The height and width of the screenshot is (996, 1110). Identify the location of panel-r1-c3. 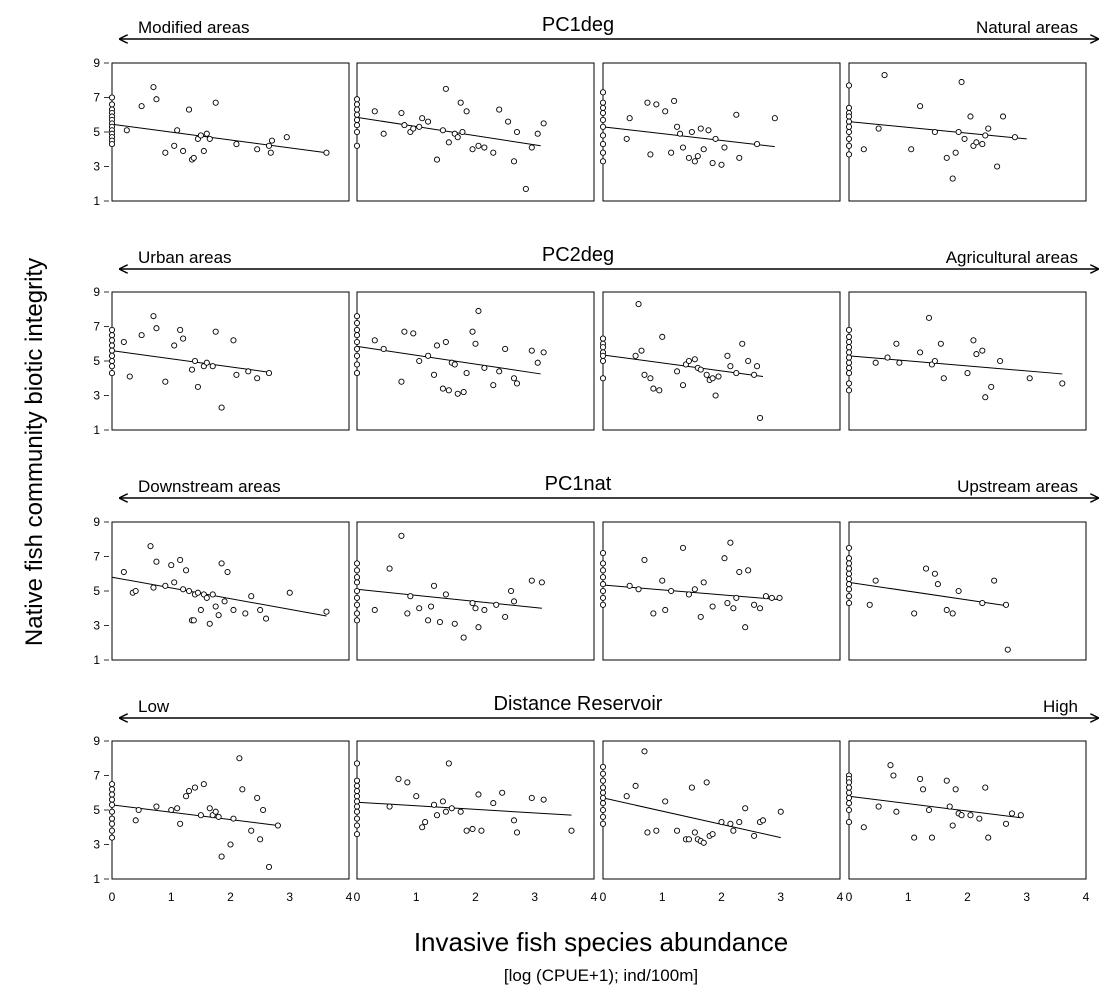
(720, 132).